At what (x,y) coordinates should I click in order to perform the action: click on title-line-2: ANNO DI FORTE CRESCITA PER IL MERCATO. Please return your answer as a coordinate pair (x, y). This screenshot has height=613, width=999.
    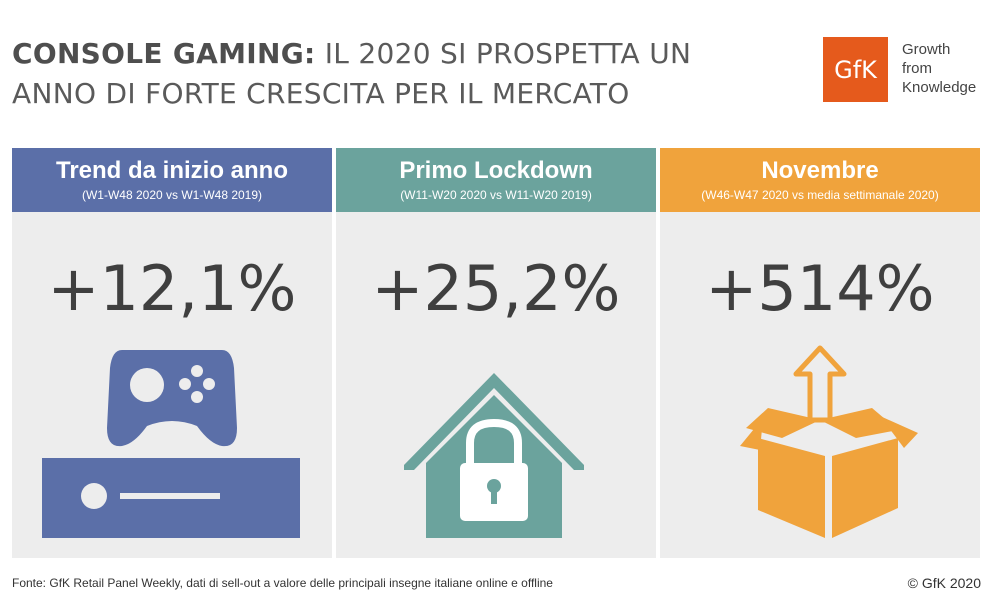
    Looking at the image, I should click on (321, 93).